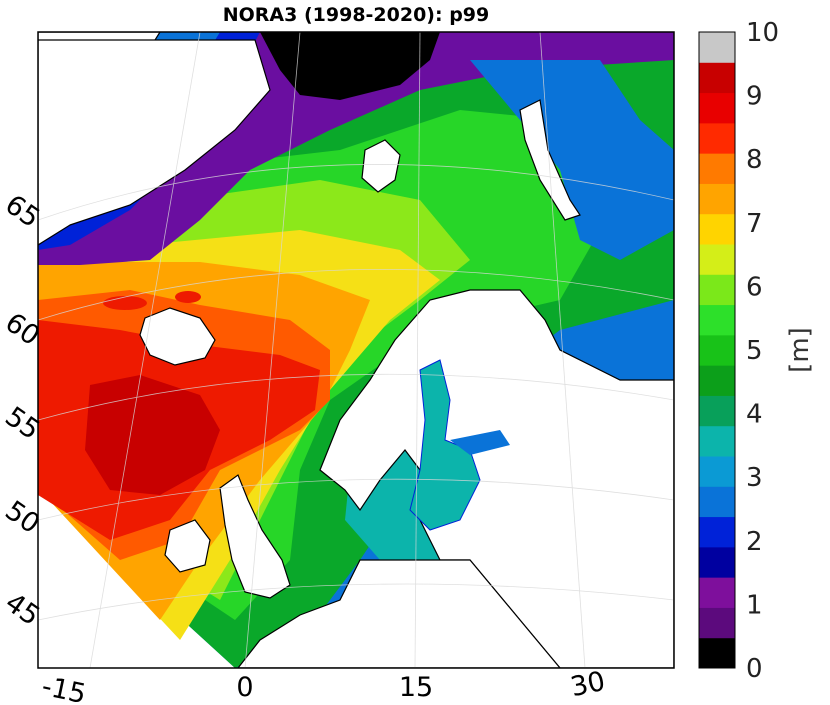 The height and width of the screenshot is (705, 830). What do you see at coordinates (762, 33) in the screenshot?
I see `colorbar-tick-label: 10` at bounding box center [762, 33].